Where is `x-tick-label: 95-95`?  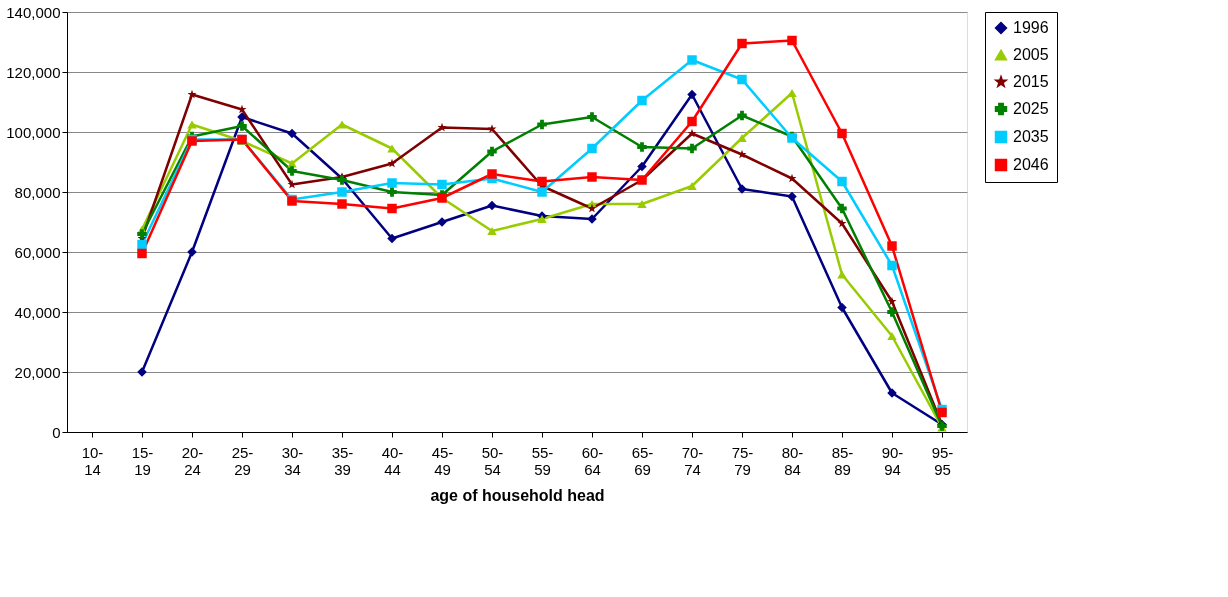
x-tick-label: 95-95 is located at coordinates (942, 460).